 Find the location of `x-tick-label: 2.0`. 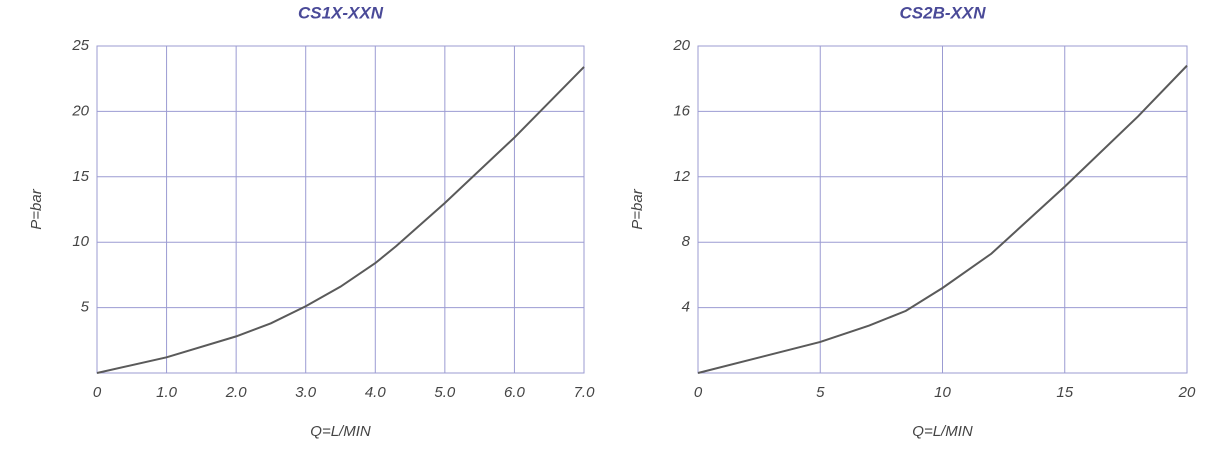

x-tick-label: 2.0 is located at coordinates (236, 392).